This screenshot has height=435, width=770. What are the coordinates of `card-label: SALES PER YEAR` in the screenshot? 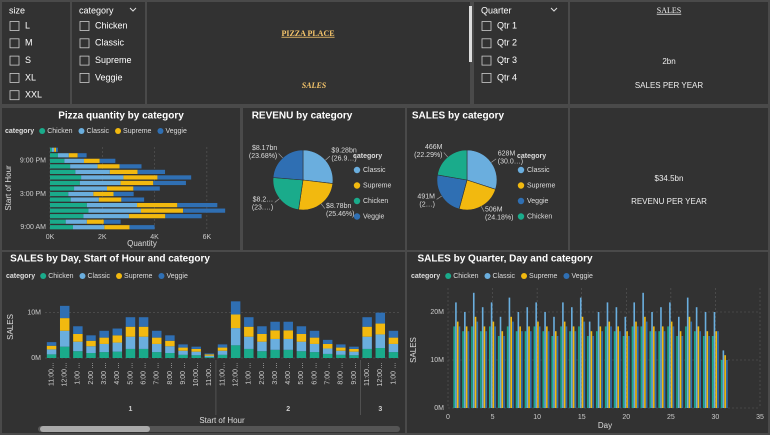 It's located at (669, 85).